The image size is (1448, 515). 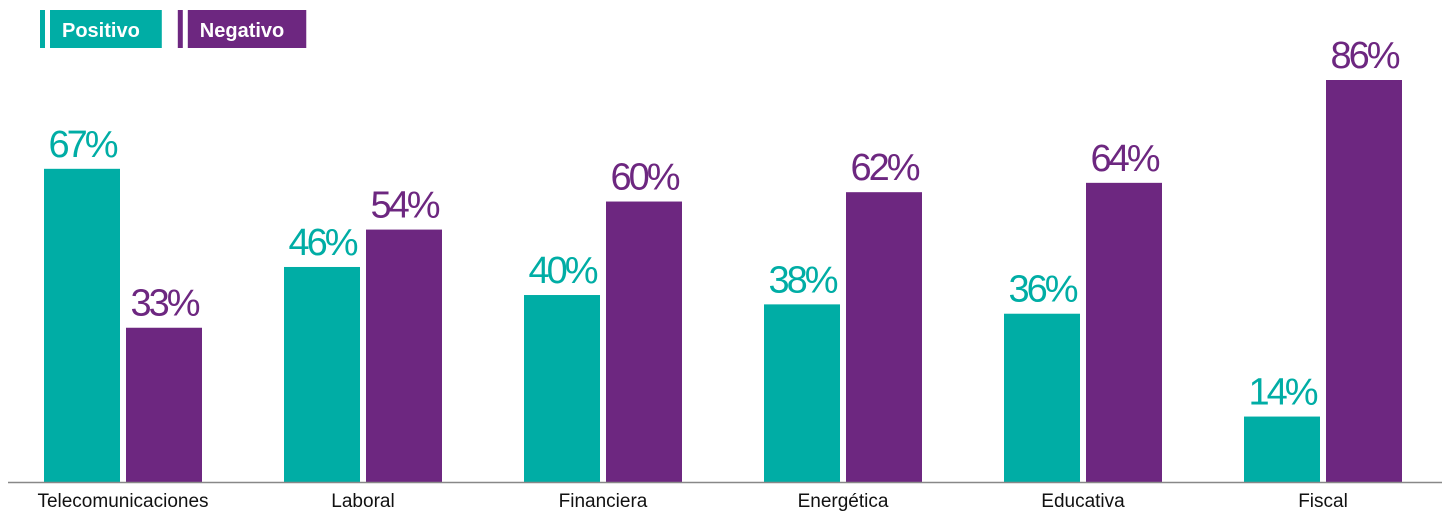 What do you see at coordinates (122, 501) in the screenshot?
I see `x-tick-label: Telecomunicaciones` at bounding box center [122, 501].